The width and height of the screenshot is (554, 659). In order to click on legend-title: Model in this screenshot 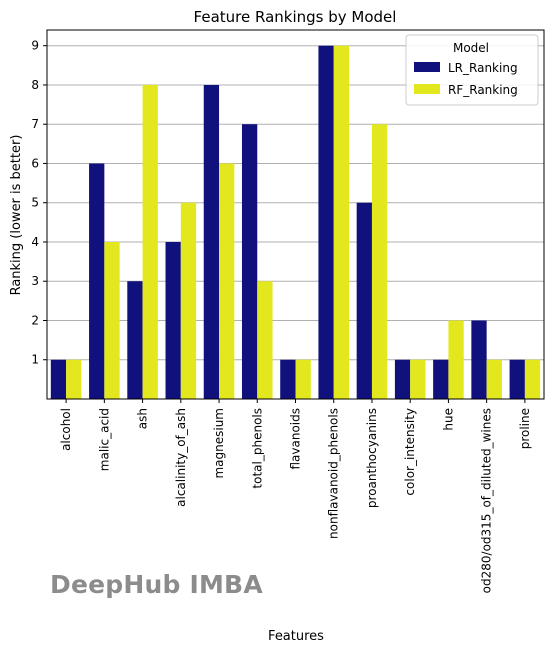, I will do `click(471, 48)`.